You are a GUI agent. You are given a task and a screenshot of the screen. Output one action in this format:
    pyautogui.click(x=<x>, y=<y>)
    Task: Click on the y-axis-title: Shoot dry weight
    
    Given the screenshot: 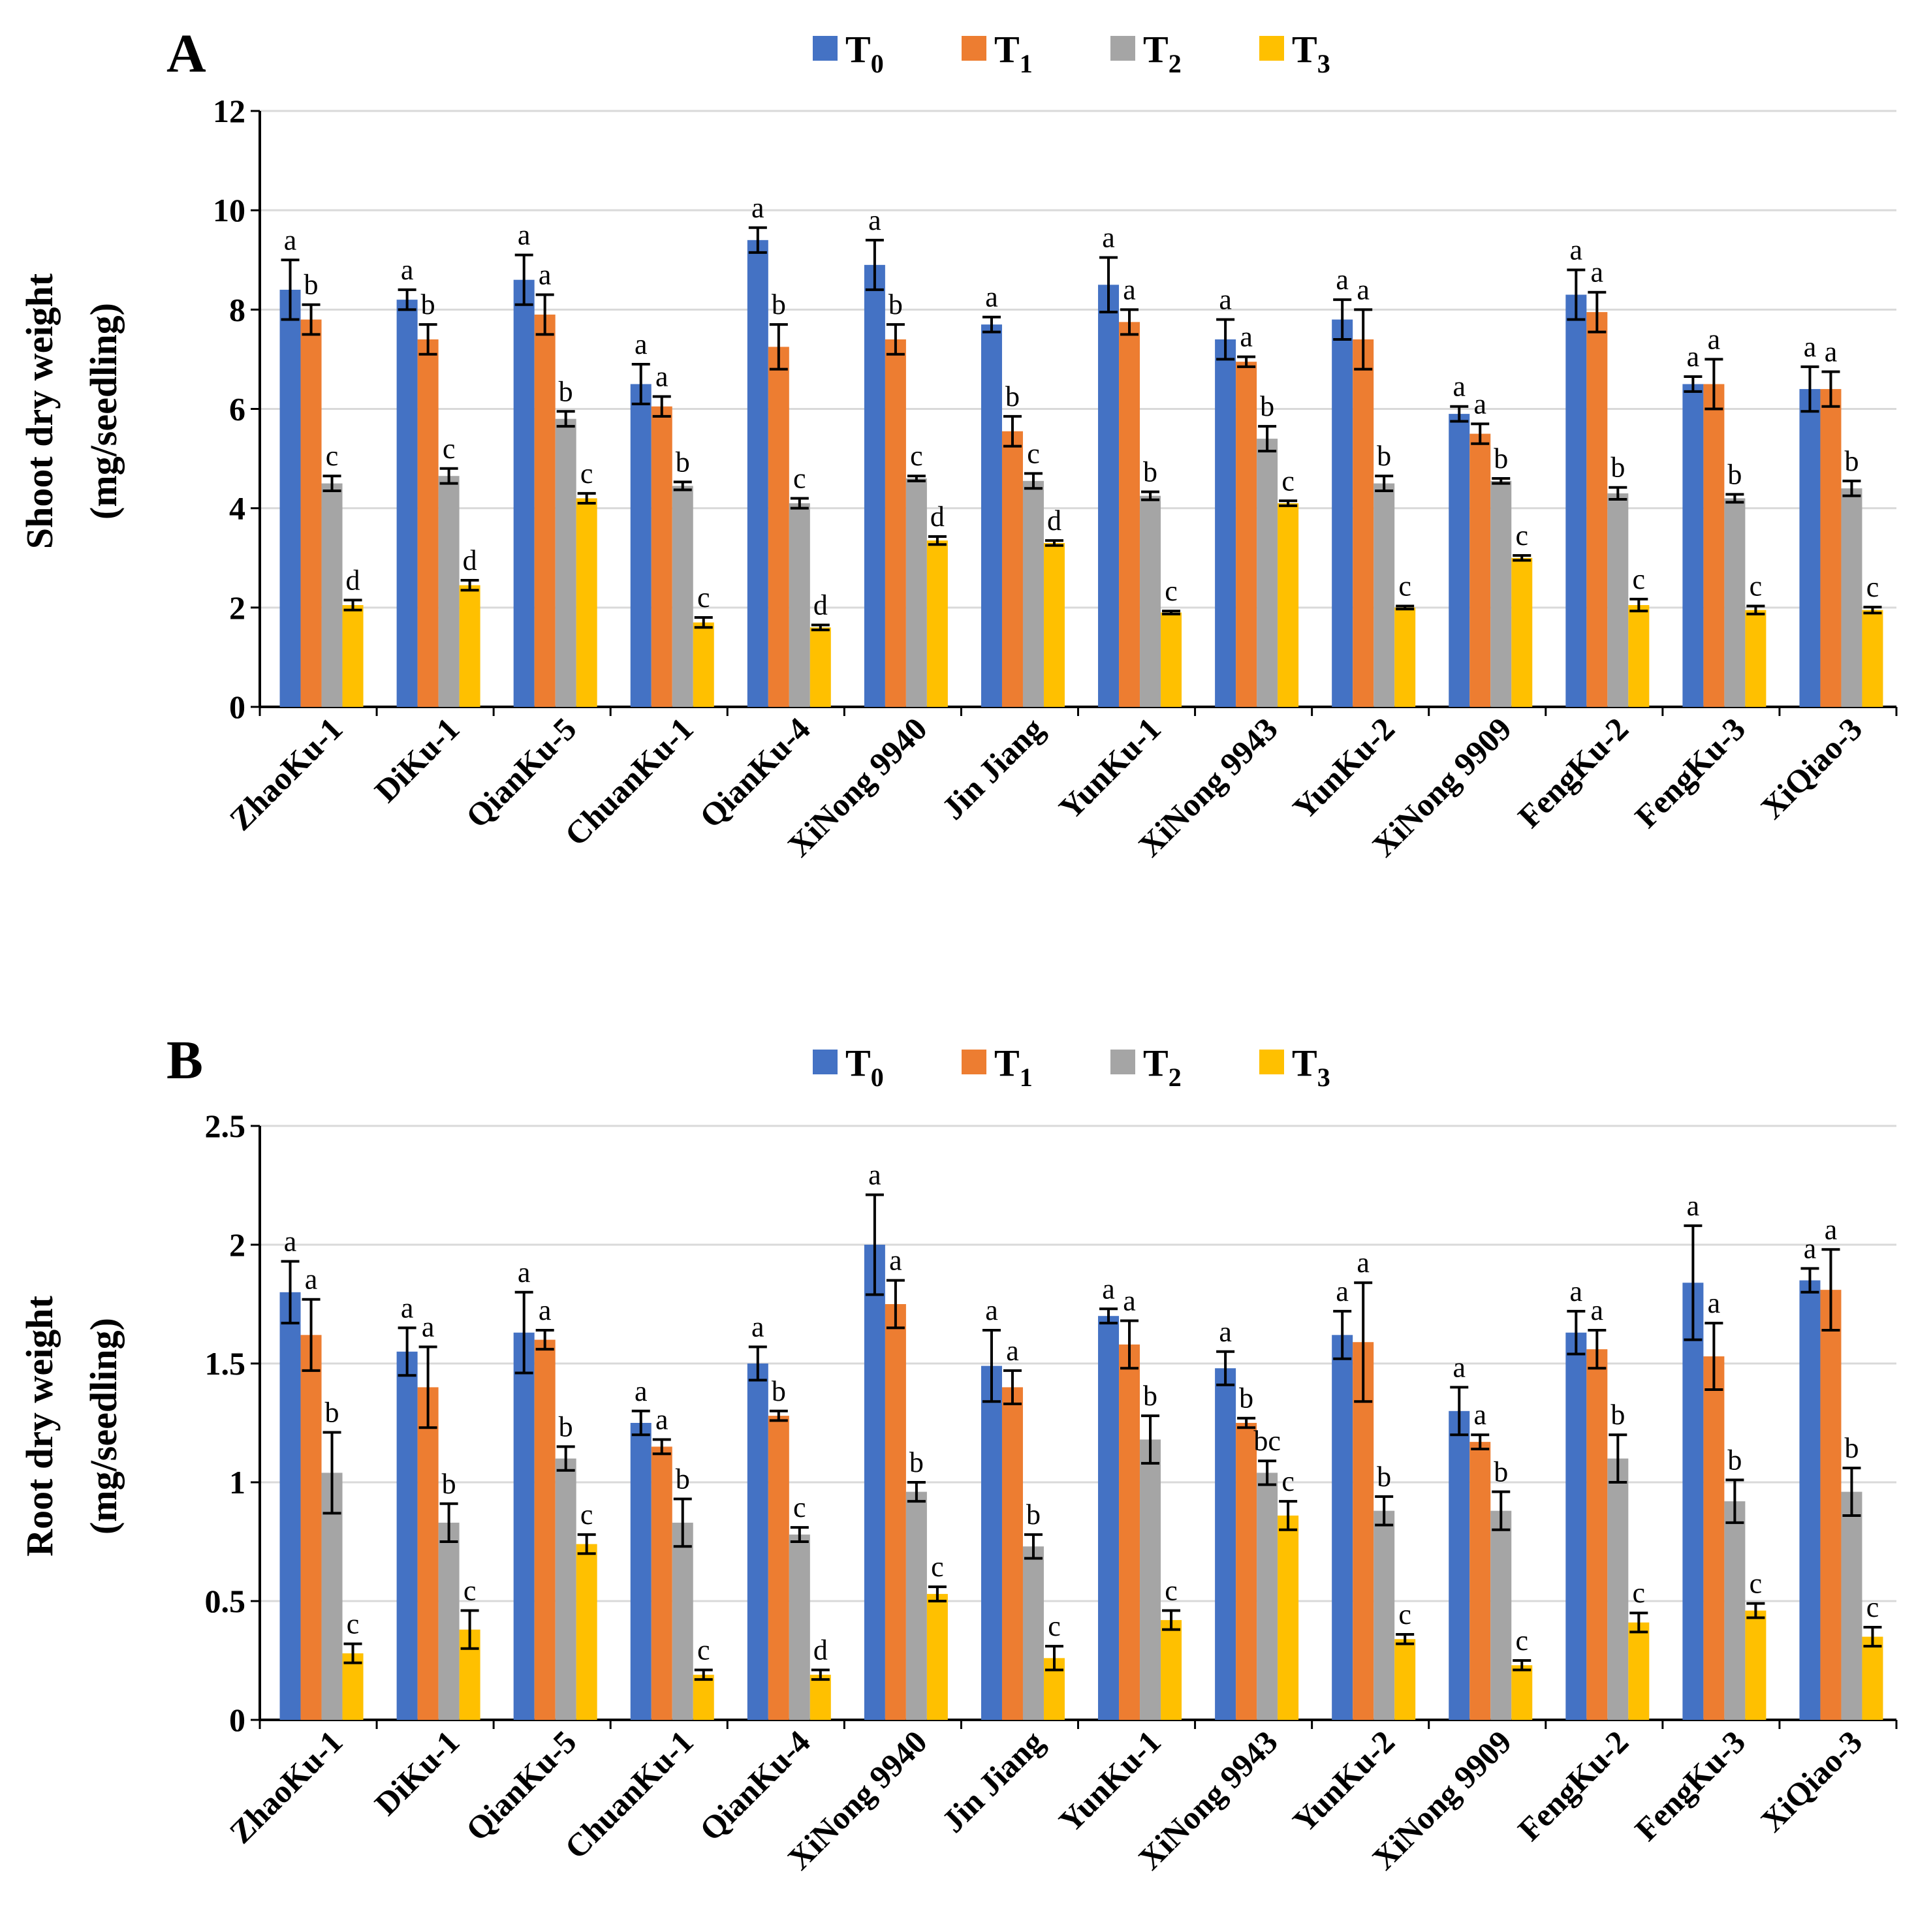 What is the action you would take?
    pyautogui.click(x=39, y=411)
    